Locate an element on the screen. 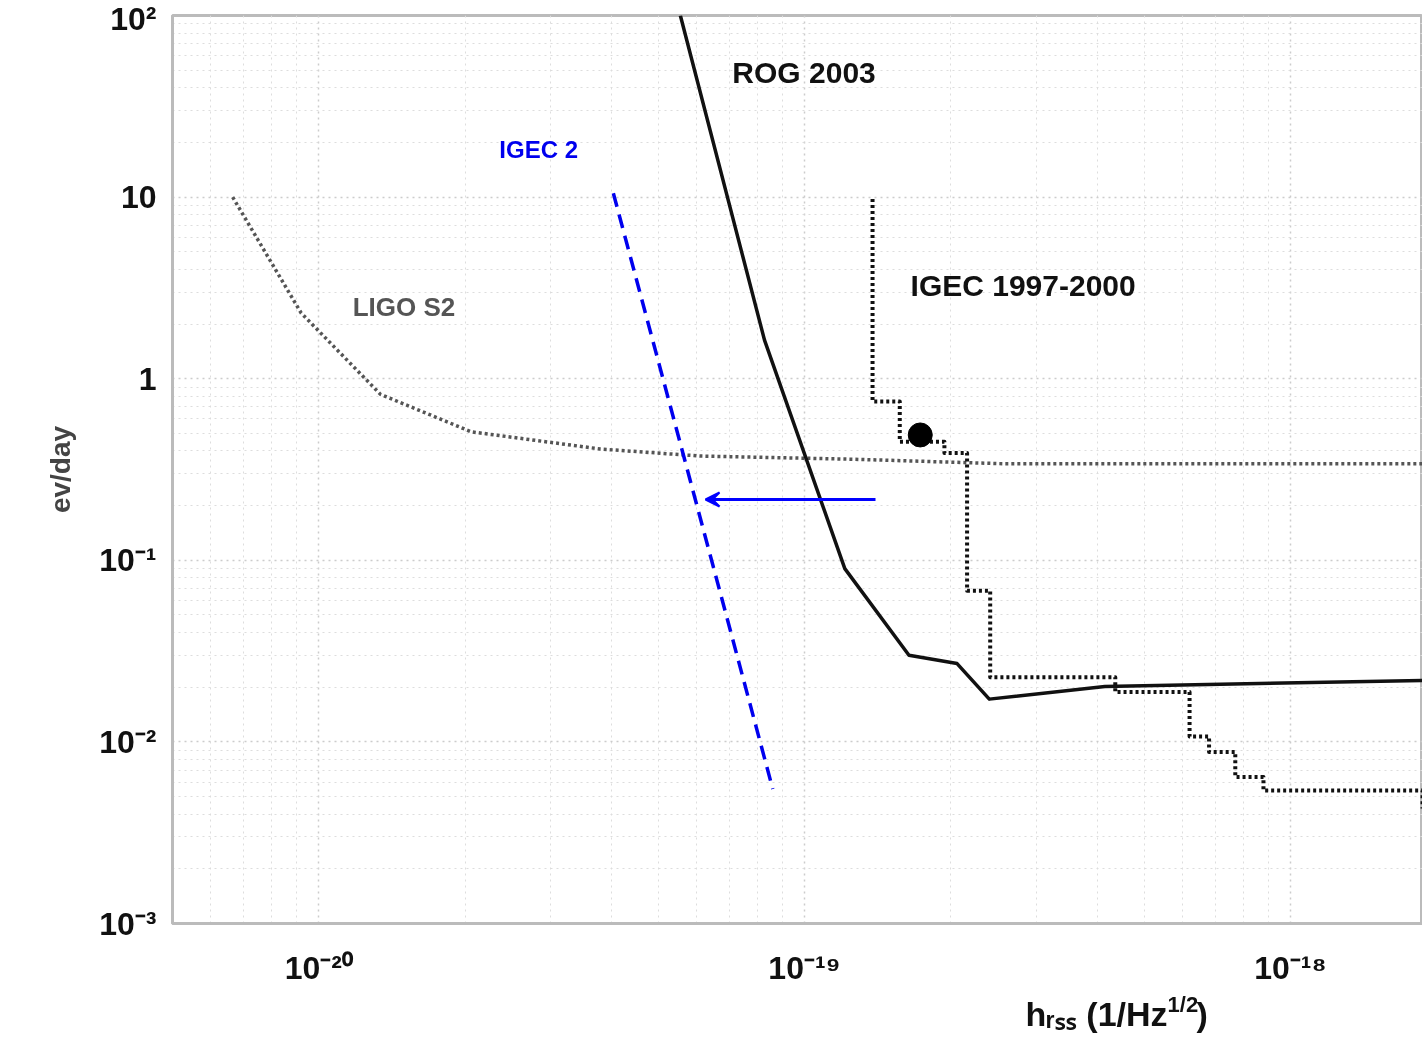 The width and height of the screenshot is (1422, 1038). y-tick-label: 10 is located at coordinates (138, 197).